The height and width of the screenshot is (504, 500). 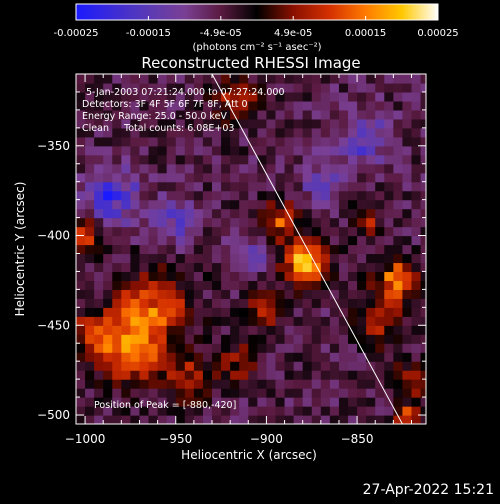 What do you see at coordinates (175, 439) in the screenshot?
I see `x-tick-label: −950` at bounding box center [175, 439].